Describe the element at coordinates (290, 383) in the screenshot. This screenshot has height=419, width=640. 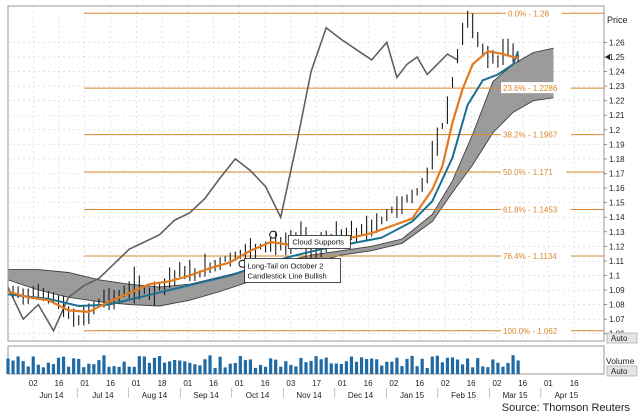
I see `x-tick-label: 03` at that location.